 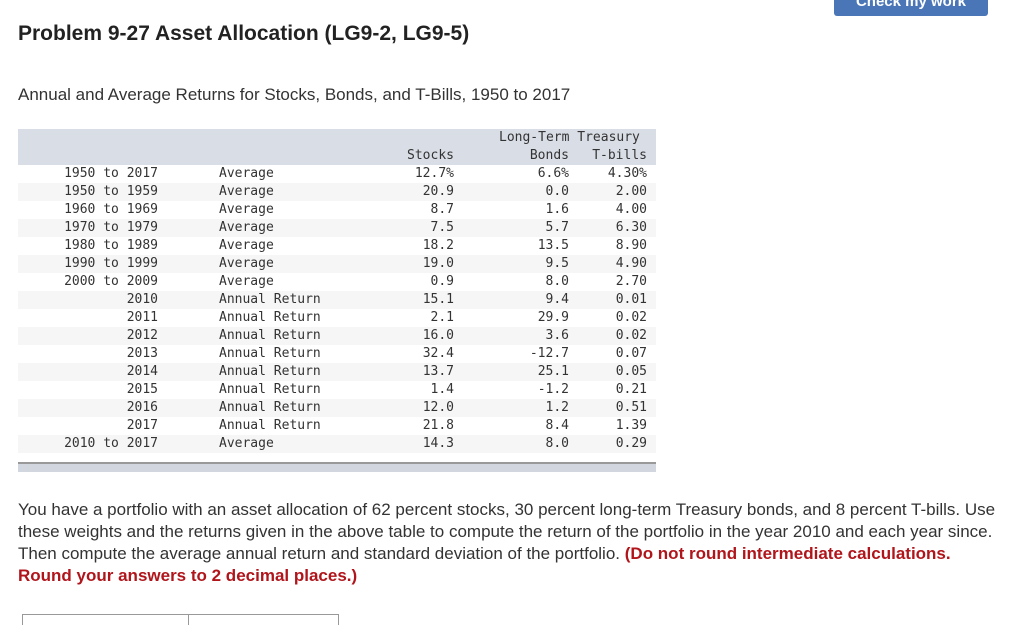 What do you see at coordinates (337, 444) in the screenshot?
I see `table-row: 2010 to 2017 Average 14.3 8.0 0.29` at bounding box center [337, 444].